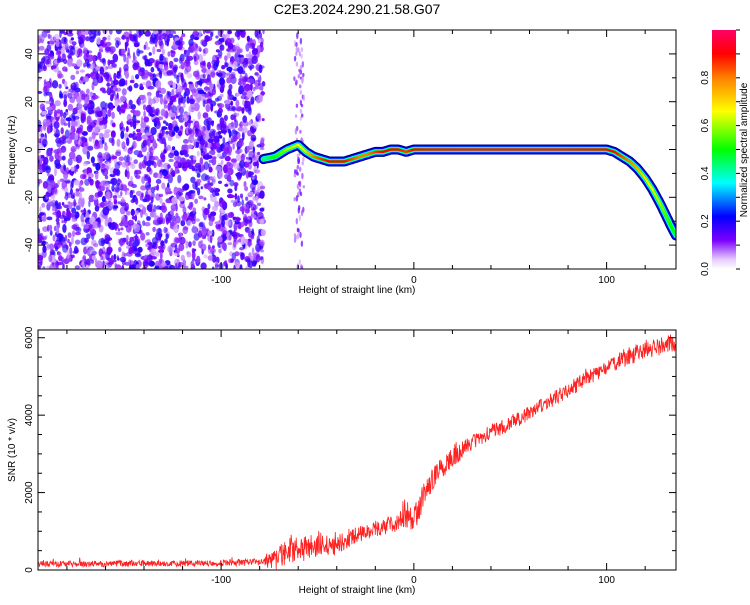  What do you see at coordinates (705, 221) in the screenshot?
I see `colorbar-tick-label: 0.2` at bounding box center [705, 221].